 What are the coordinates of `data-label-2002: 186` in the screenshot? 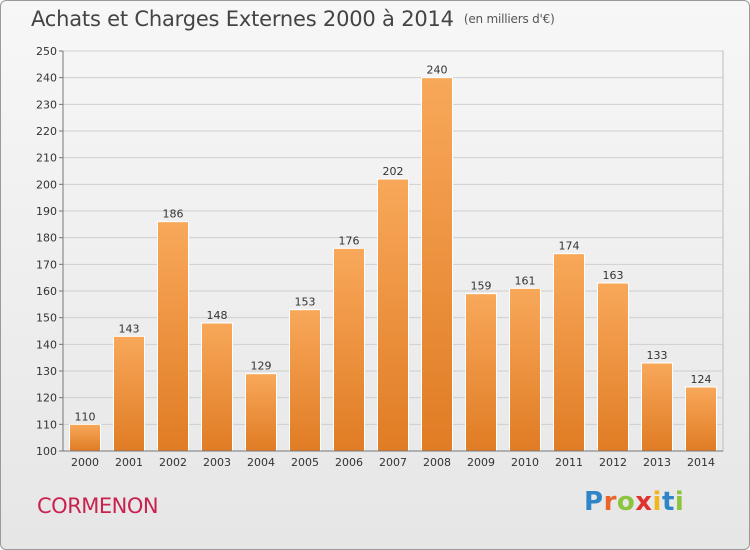 It's located at (173, 214).